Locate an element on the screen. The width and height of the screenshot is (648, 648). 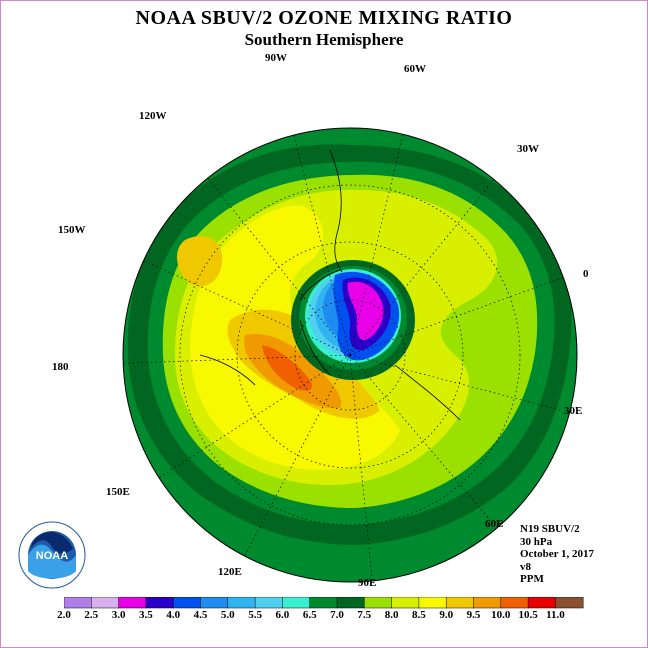
colorbar-tick-label: 9.0 is located at coordinates (446, 615).